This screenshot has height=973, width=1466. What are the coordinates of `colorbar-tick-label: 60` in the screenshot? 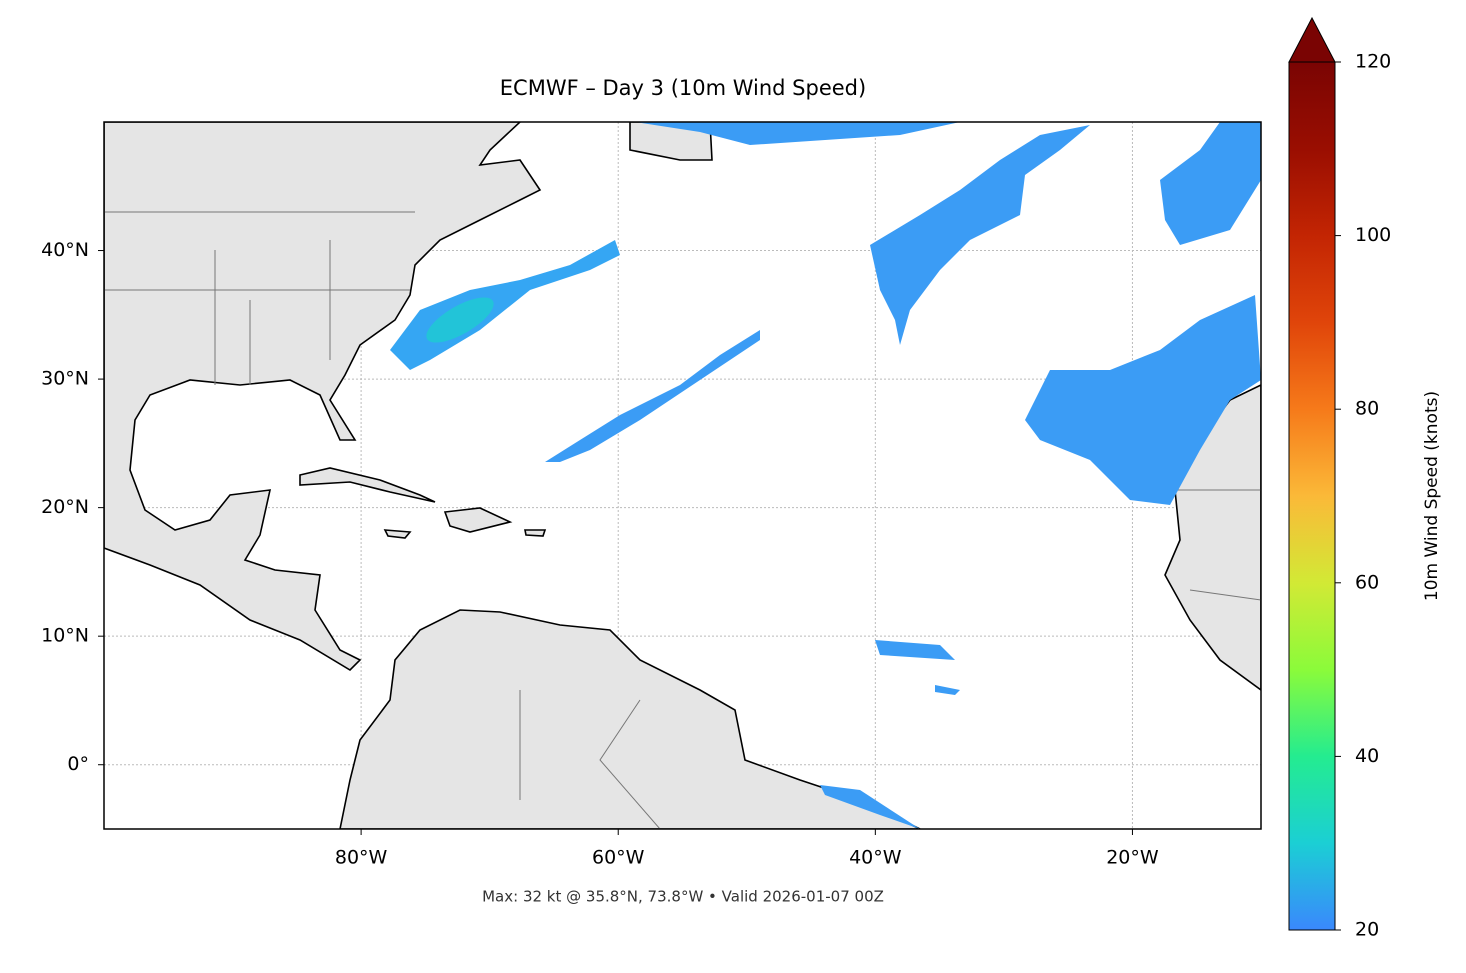 It's located at (1367, 582).